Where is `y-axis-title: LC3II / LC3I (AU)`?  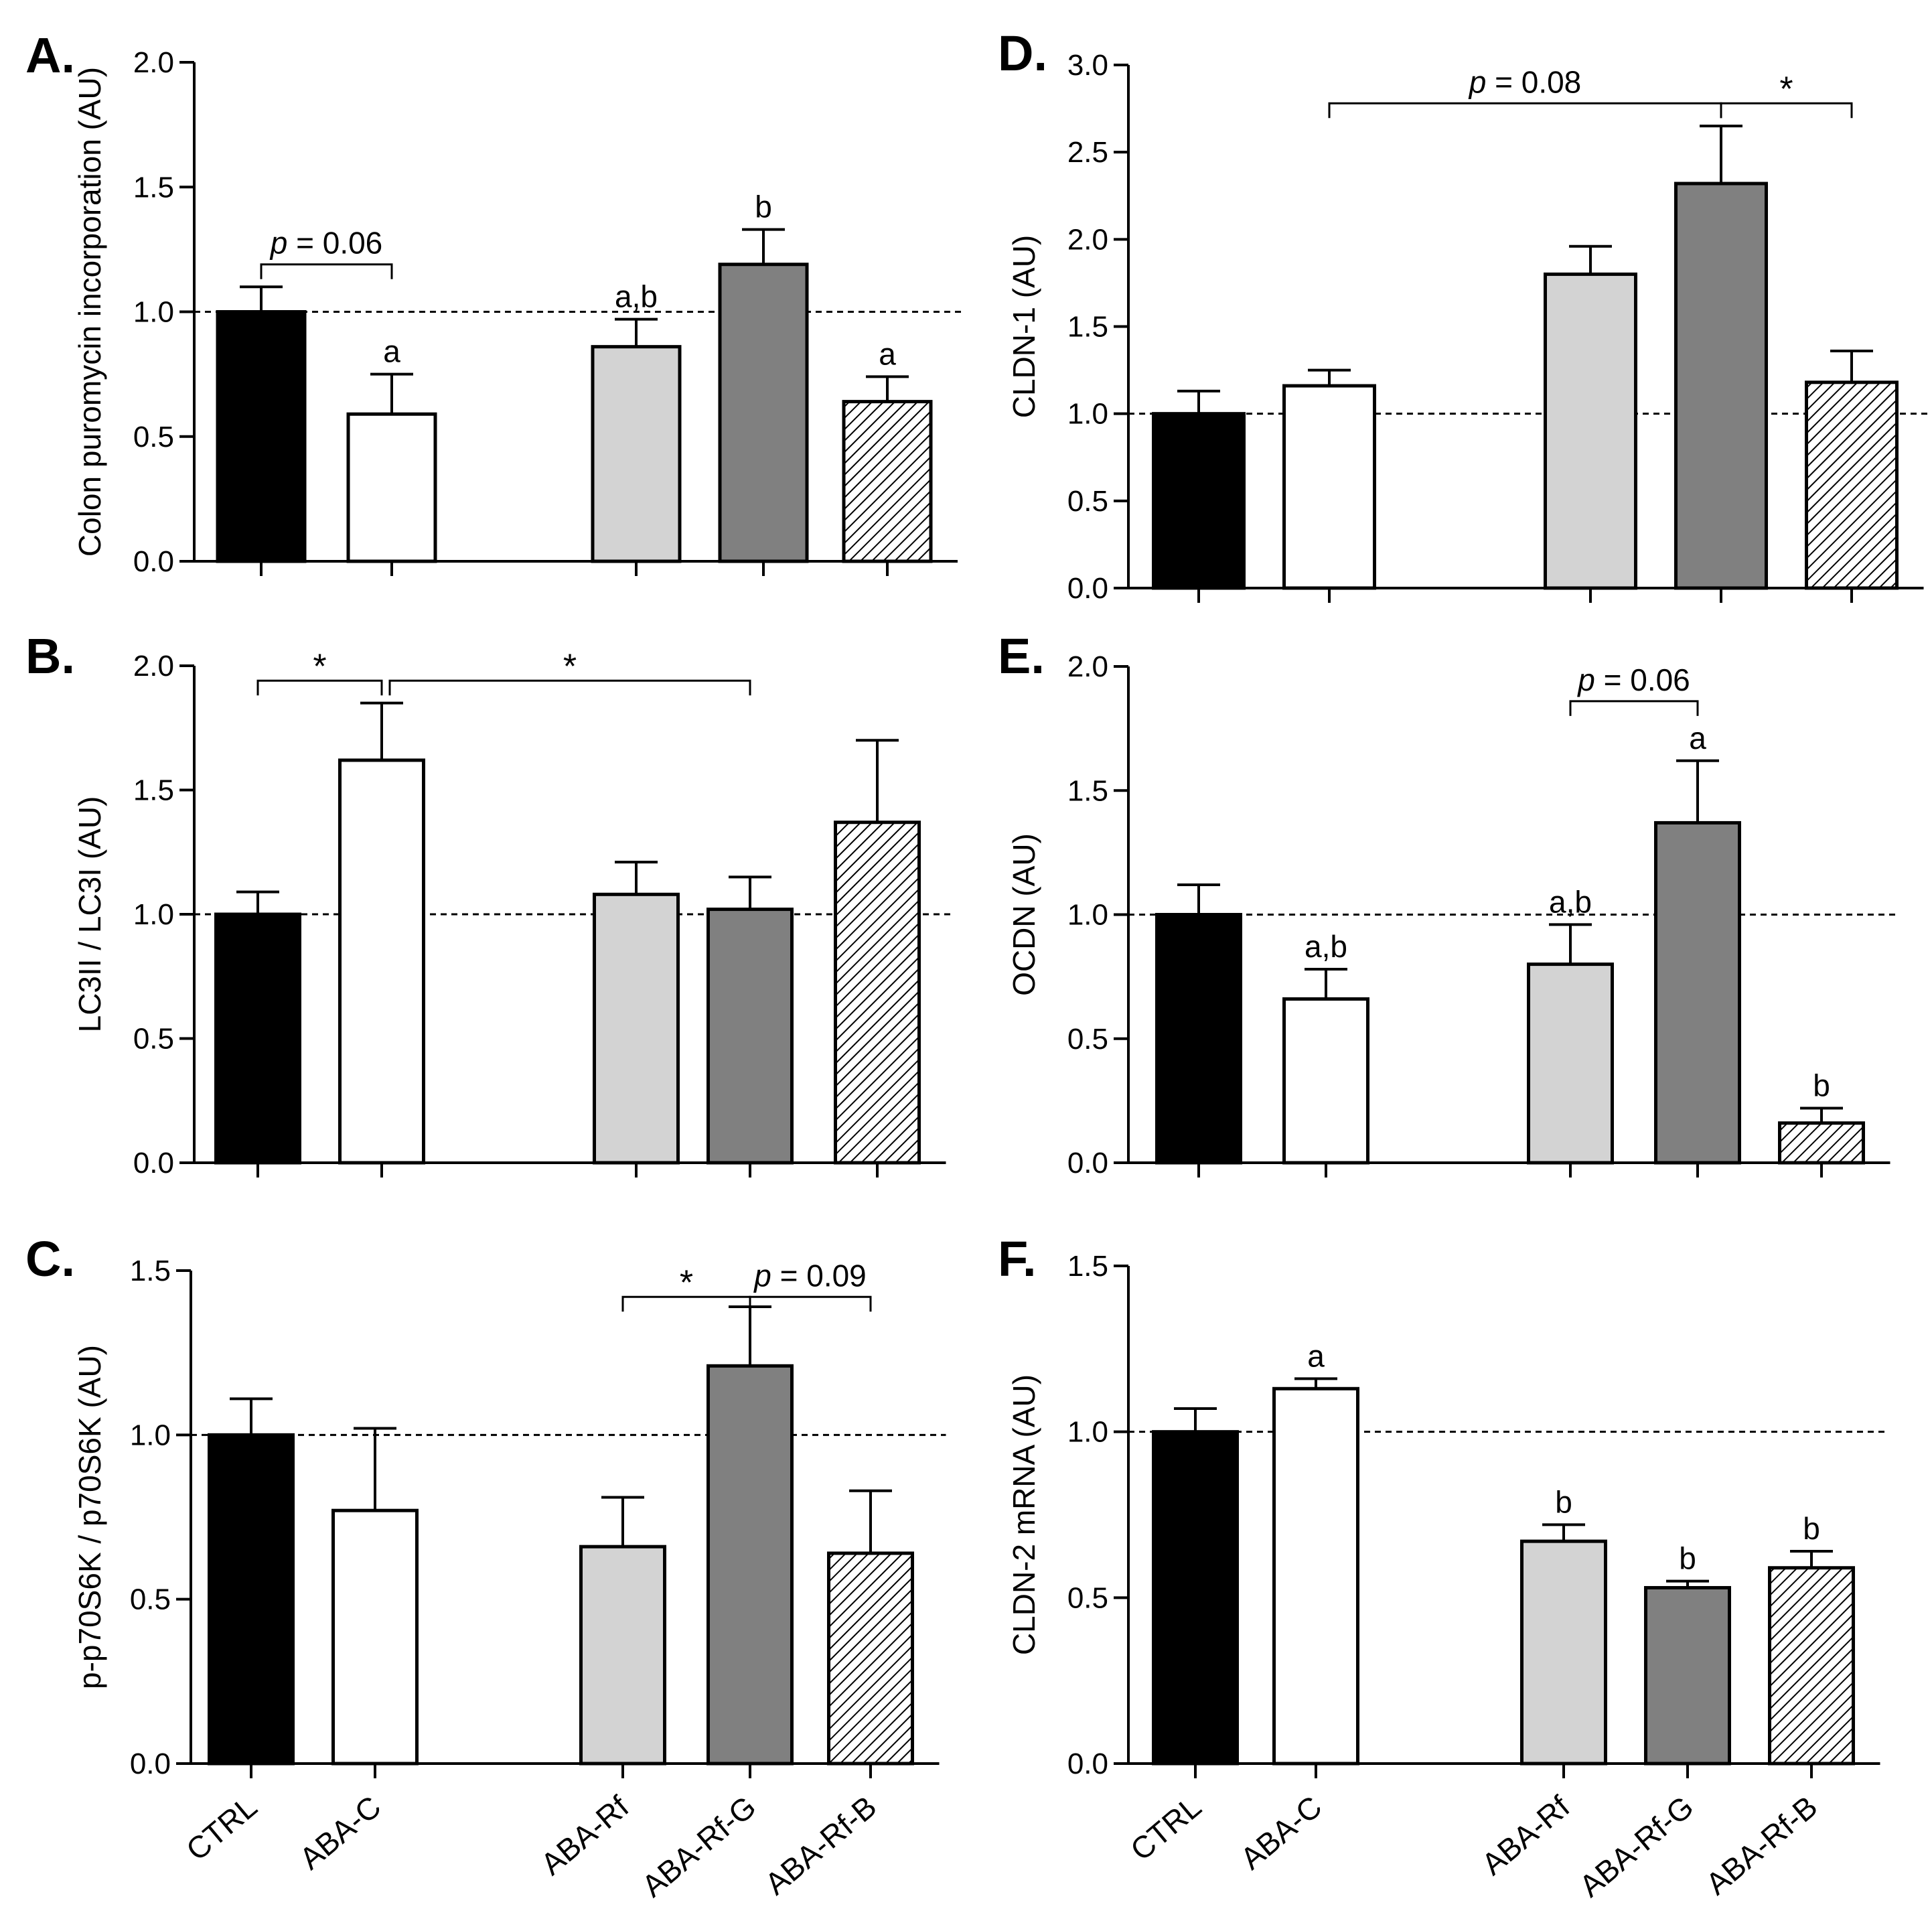
y-axis-title: LC3II / LC3I (AU) is located at coordinates (89, 914).